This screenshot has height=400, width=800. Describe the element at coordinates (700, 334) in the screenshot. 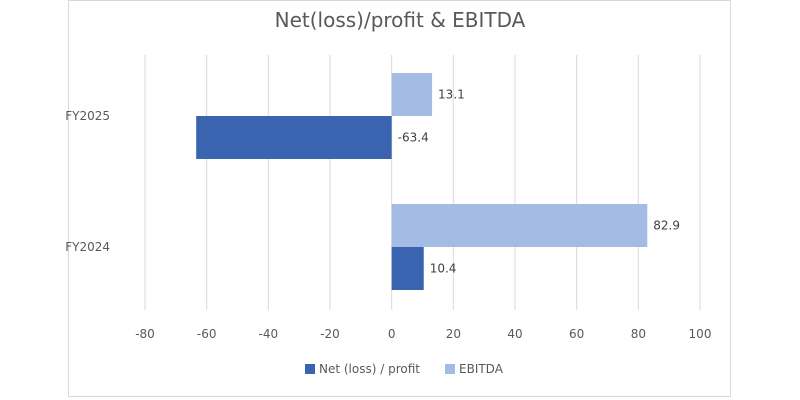

I see `x-tick-label: 100` at that location.